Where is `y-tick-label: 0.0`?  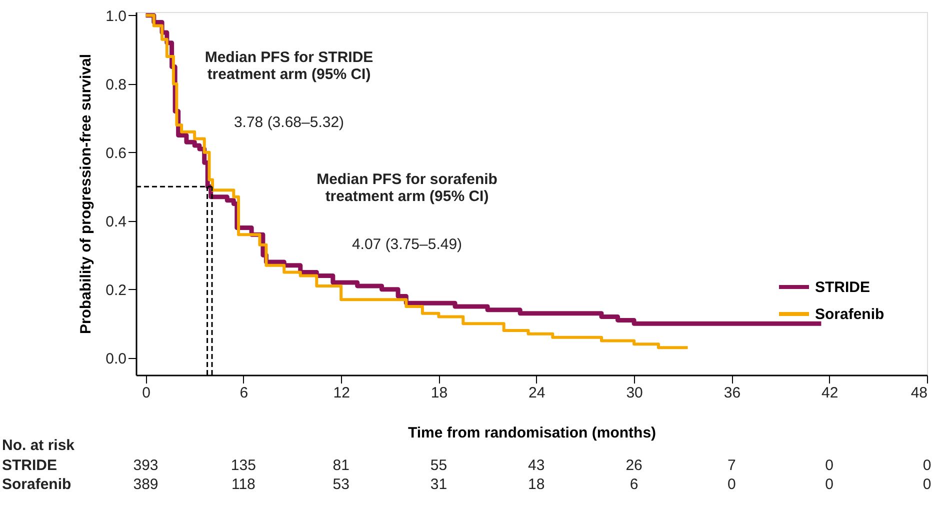
y-tick-label: 0.0 is located at coordinates (116, 359).